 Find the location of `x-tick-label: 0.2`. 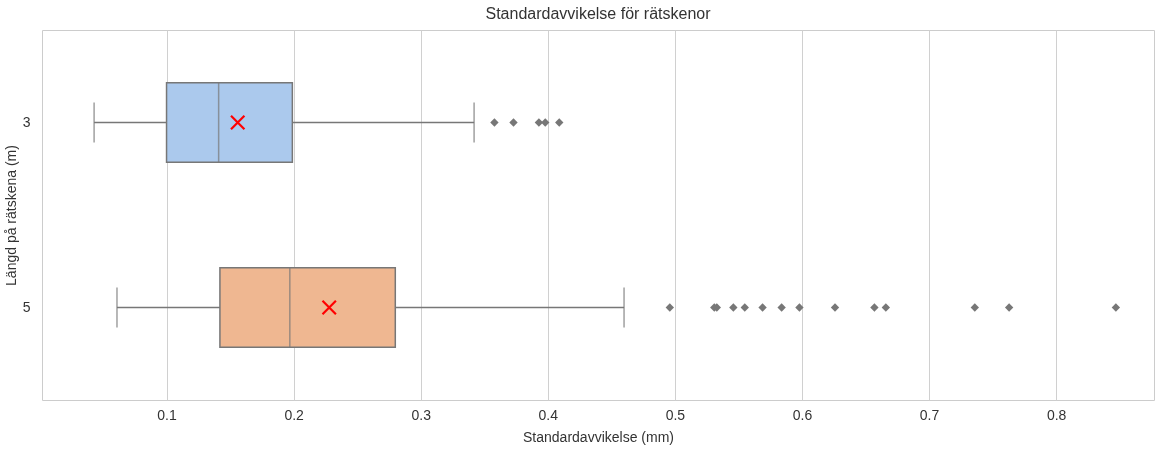

x-tick-label: 0.2 is located at coordinates (294, 414).